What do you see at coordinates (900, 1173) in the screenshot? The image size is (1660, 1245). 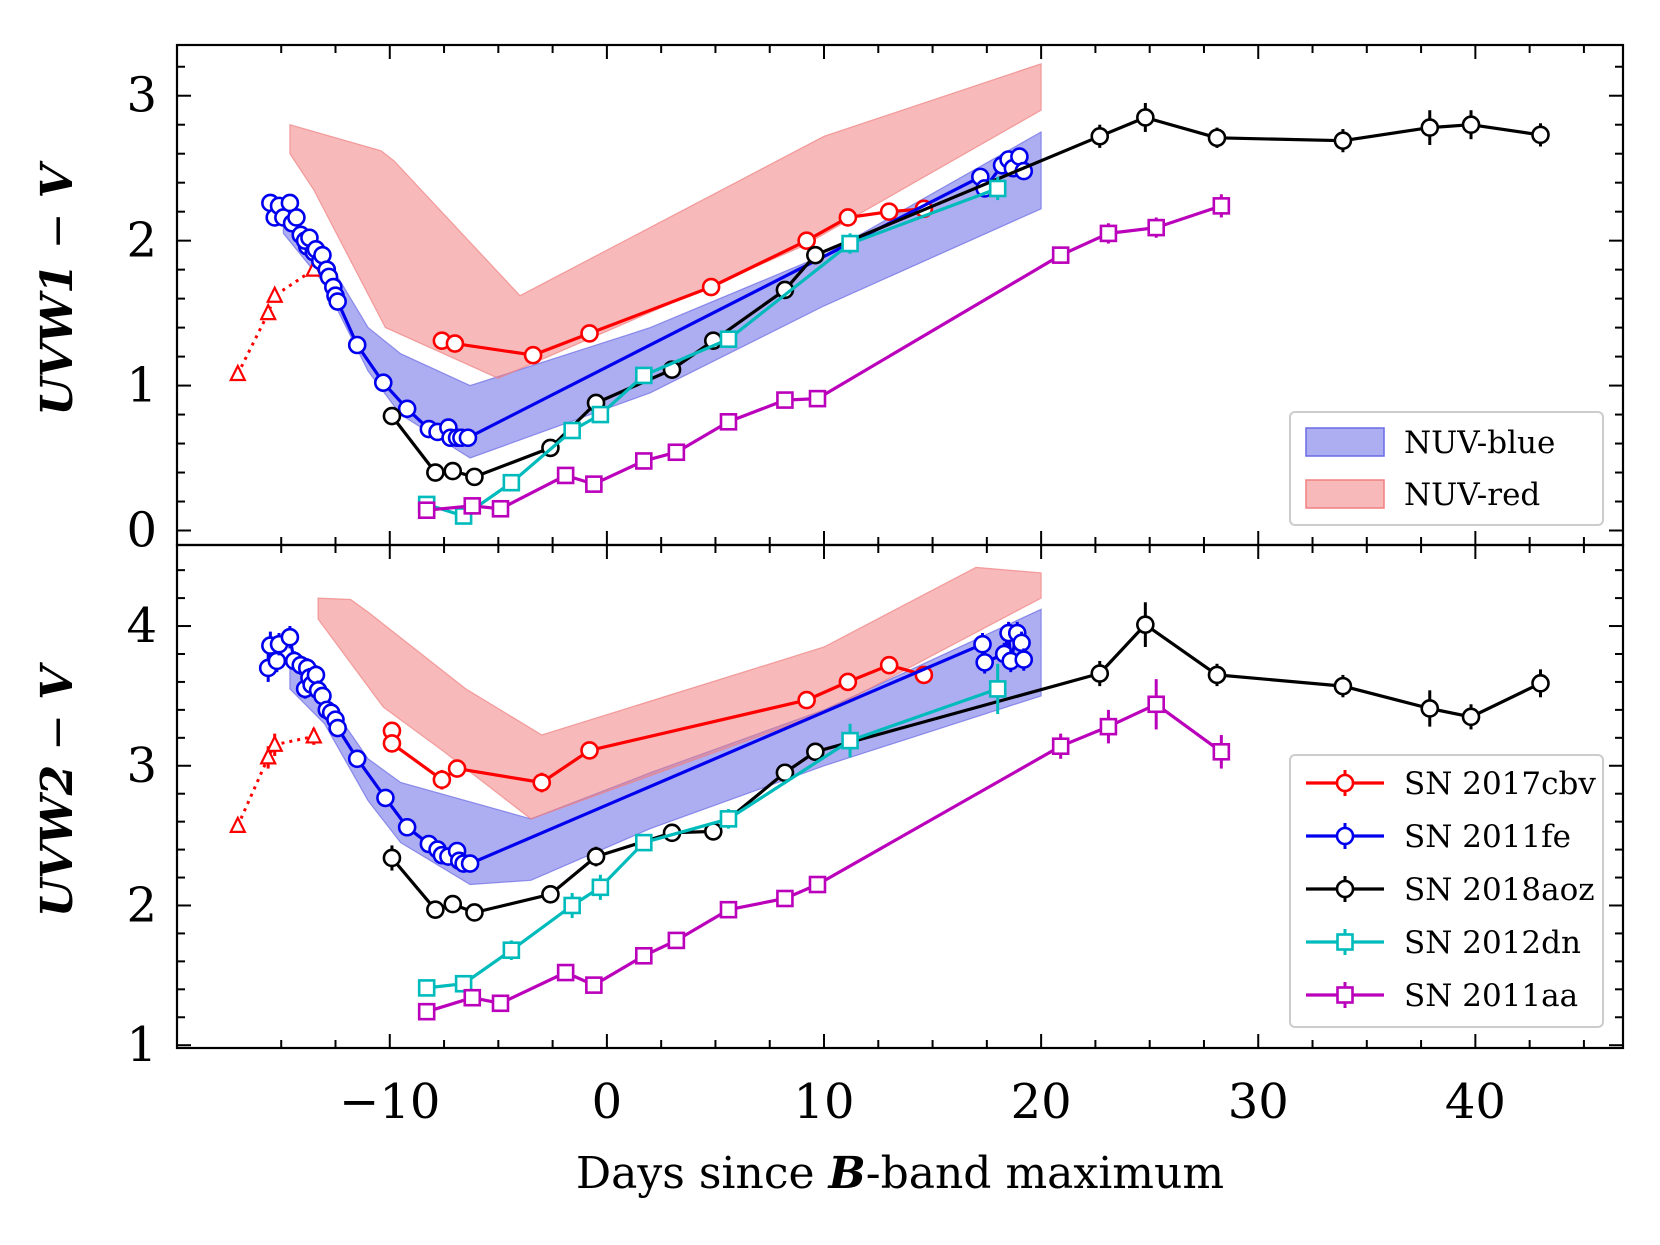 I see `x-axis-label: Days since B-band maximum` at bounding box center [900, 1173].